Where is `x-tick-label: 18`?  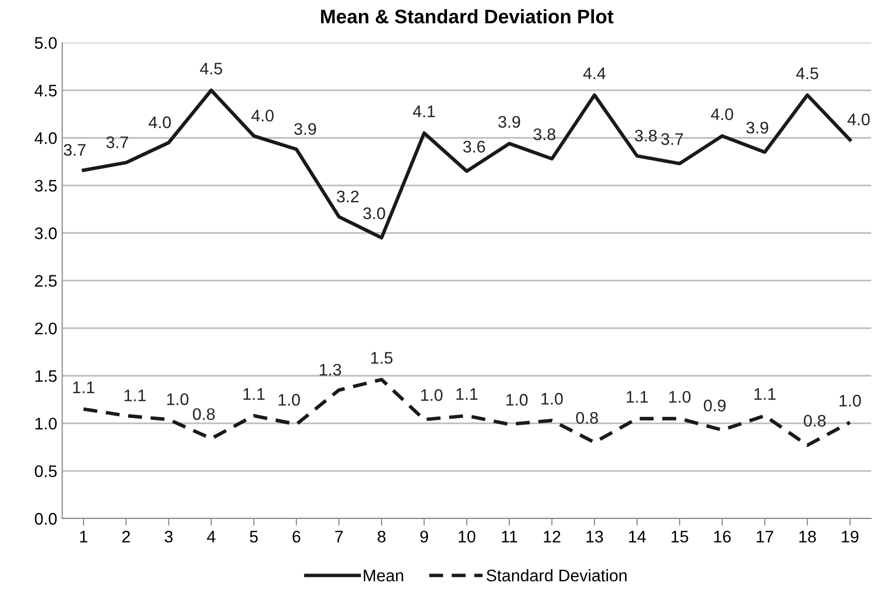
x-tick-label: 18 is located at coordinates (807, 536).